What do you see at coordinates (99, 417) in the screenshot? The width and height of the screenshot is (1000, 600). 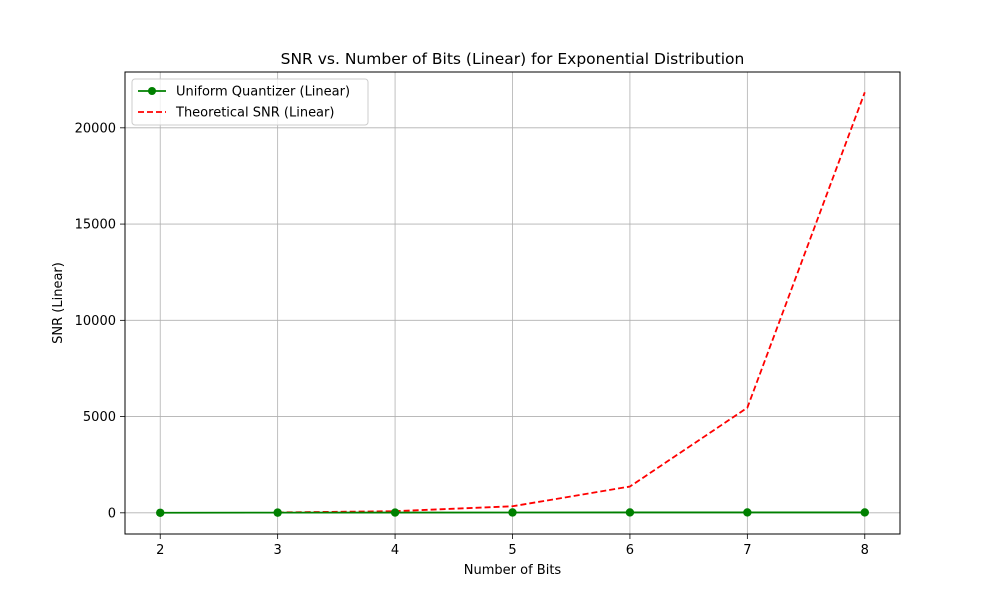 I see `y-tick-label: 5000` at bounding box center [99, 417].